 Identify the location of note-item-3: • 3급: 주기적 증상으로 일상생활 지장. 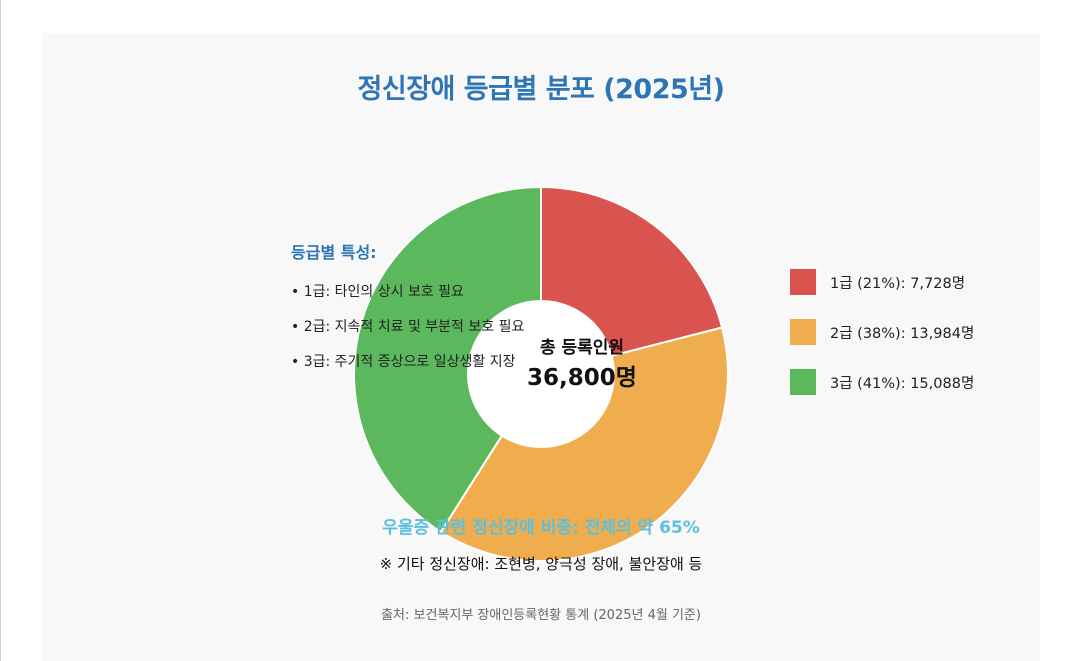
(403, 362).